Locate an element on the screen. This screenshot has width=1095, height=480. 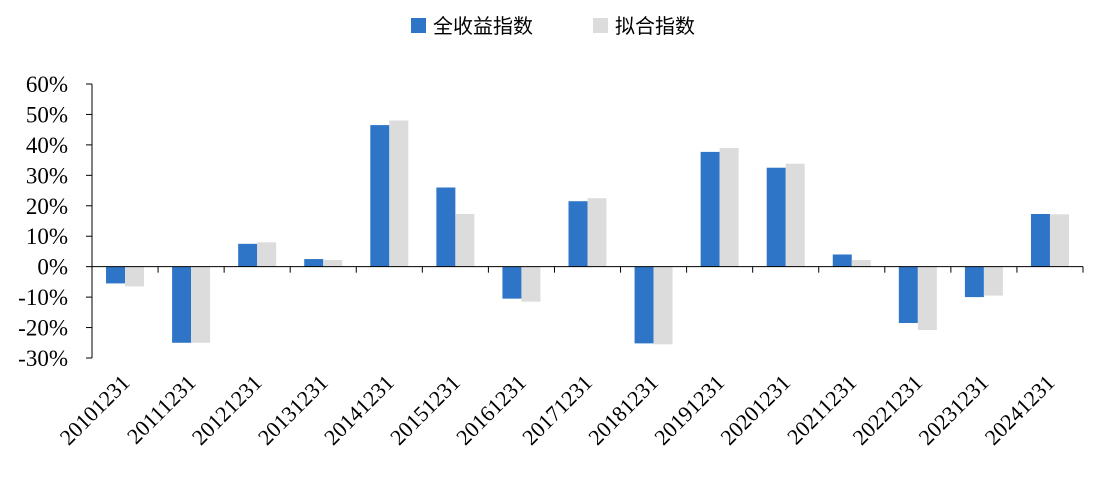
x-tick-label: 20221231 is located at coordinates (887, 410).